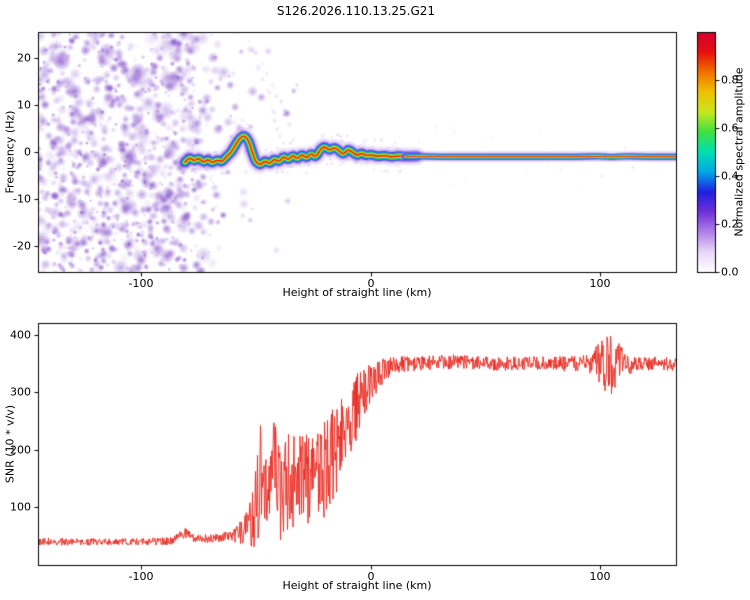 The image size is (750, 600). Describe the element at coordinates (730, 272) in the screenshot. I see `tick-label: 0.0` at that location.